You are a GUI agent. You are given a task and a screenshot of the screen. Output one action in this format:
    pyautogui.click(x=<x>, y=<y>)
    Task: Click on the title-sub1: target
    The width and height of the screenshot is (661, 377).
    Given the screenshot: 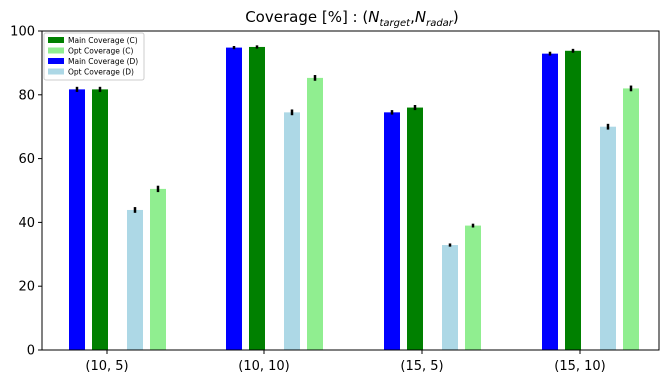 What is the action you would take?
    pyautogui.click(x=395, y=23)
    